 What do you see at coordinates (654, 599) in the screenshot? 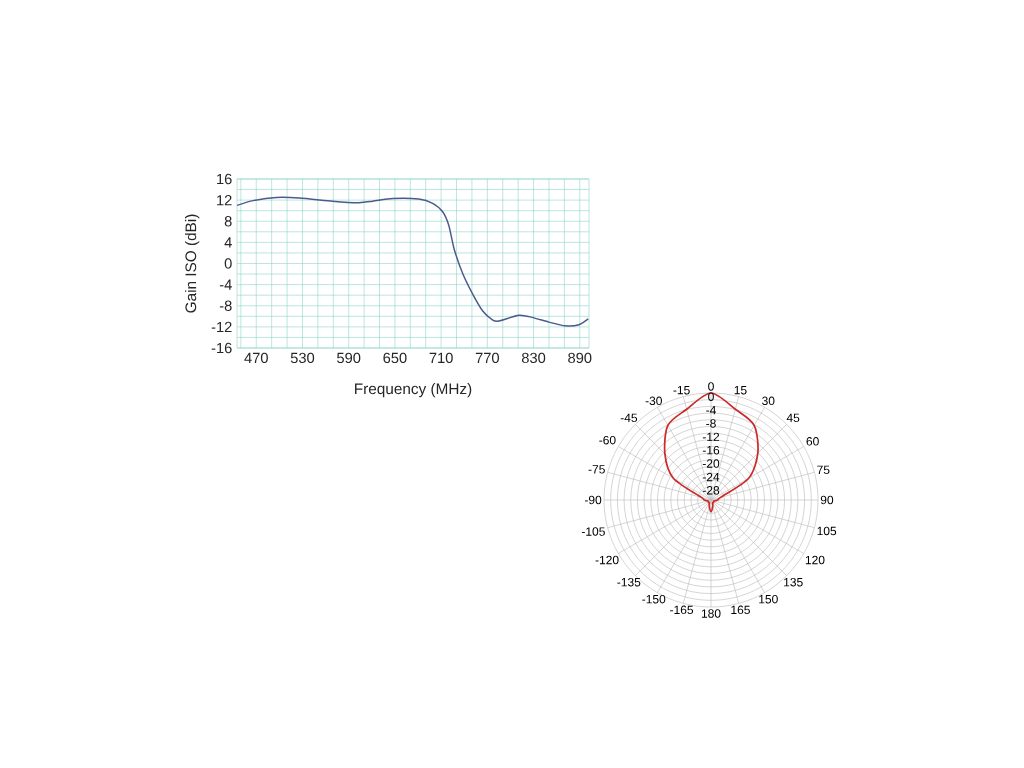
I see `spoke-label: -150` at bounding box center [654, 599].